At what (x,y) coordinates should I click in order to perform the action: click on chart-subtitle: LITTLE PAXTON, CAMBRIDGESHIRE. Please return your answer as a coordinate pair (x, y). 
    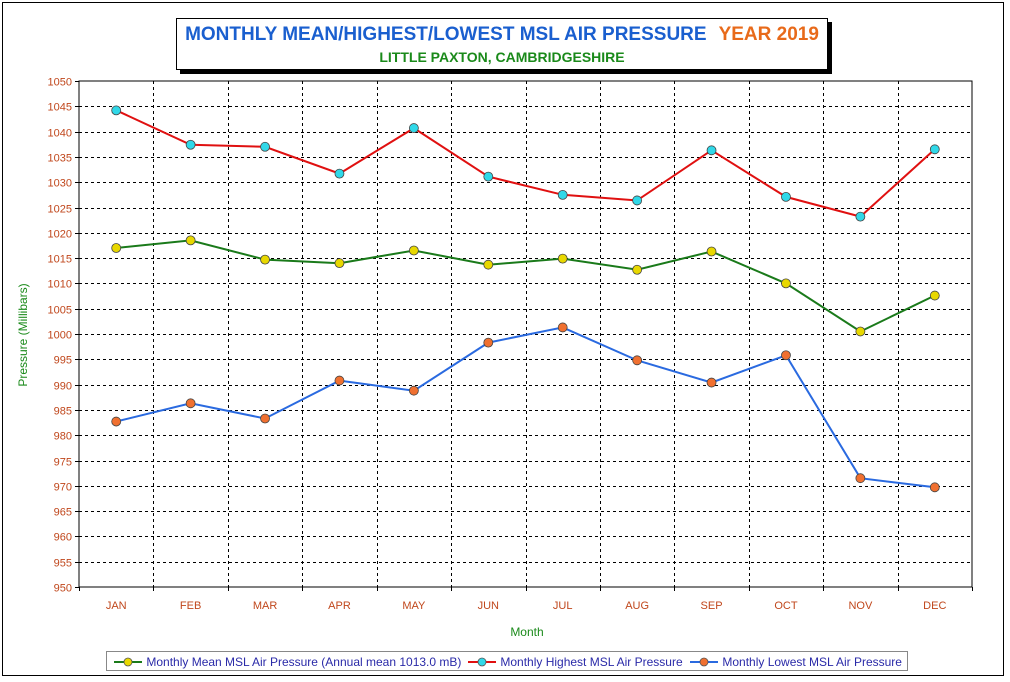
    Looking at the image, I should click on (502, 57).